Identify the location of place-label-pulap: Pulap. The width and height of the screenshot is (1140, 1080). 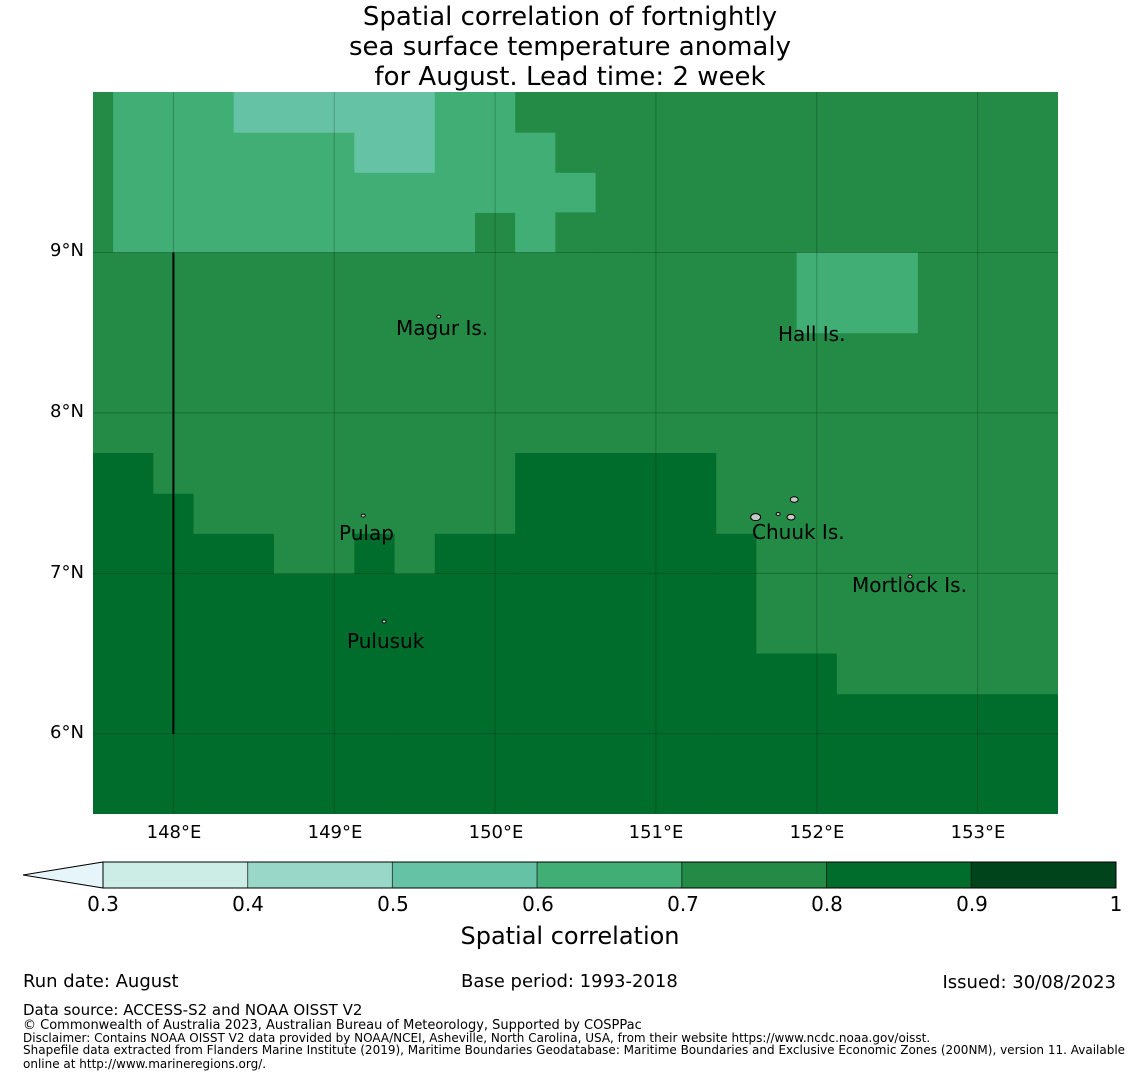
(366, 533).